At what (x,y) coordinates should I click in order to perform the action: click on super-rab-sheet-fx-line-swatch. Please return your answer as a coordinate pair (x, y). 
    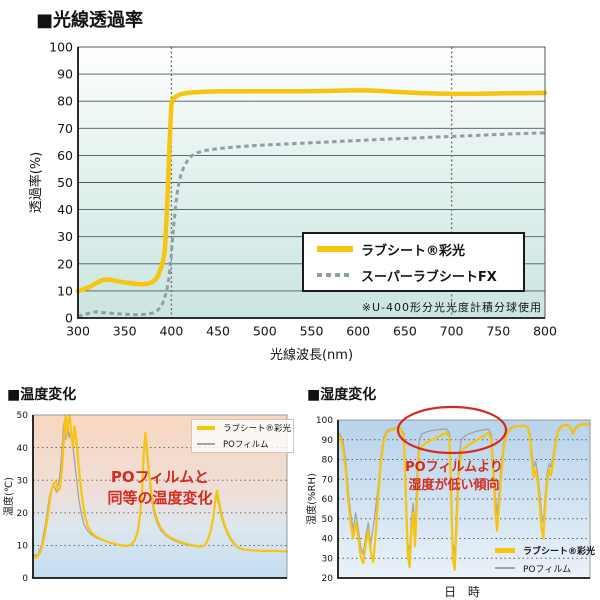
    Looking at the image, I should click on (335, 275).